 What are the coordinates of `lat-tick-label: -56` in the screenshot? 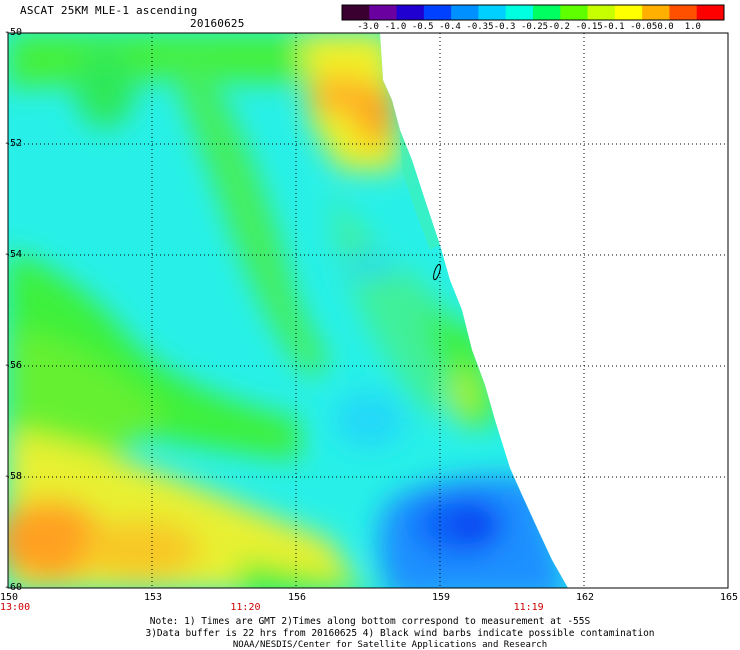 It's located at (13, 365).